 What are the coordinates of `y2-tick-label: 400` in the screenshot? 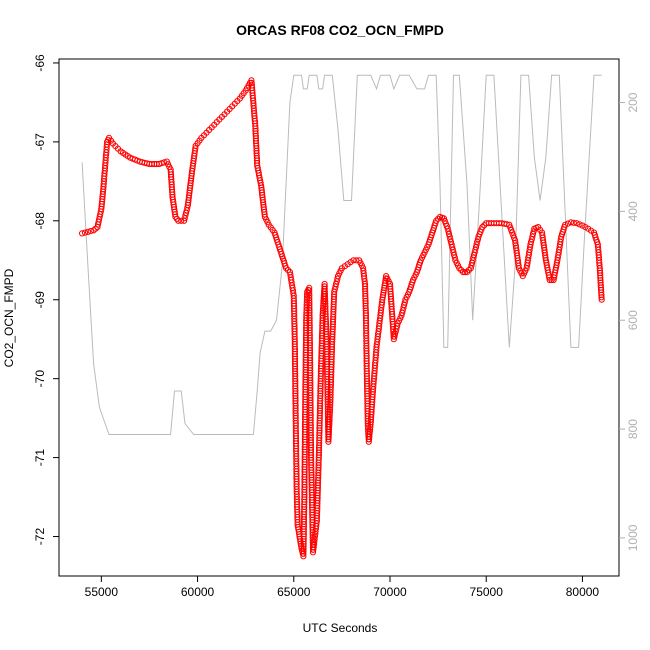 It's located at (633, 211).